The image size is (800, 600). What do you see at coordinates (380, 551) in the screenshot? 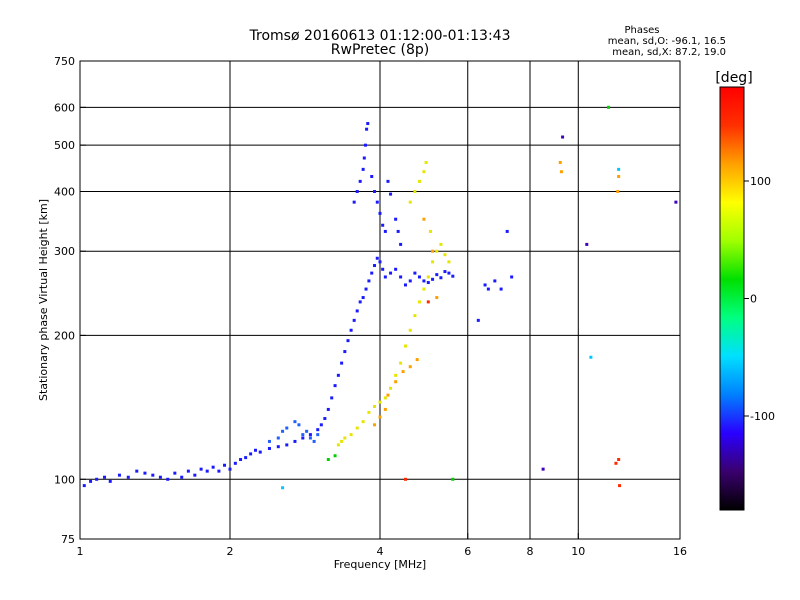
I see `x-tick-label: 4` at bounding box center [380, 551].